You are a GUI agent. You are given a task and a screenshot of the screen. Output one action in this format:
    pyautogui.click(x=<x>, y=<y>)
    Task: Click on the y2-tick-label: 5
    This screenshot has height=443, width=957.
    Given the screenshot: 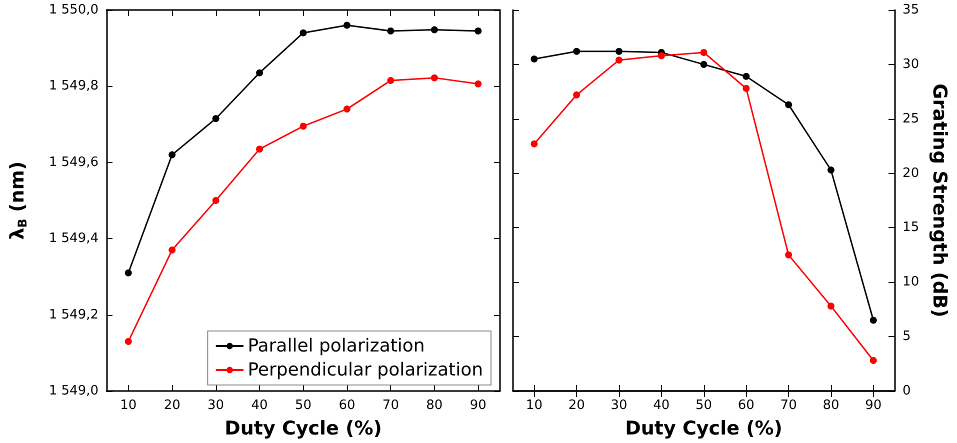 What is the action you would take?
    pyautogui.click(x=906, y=336)
    